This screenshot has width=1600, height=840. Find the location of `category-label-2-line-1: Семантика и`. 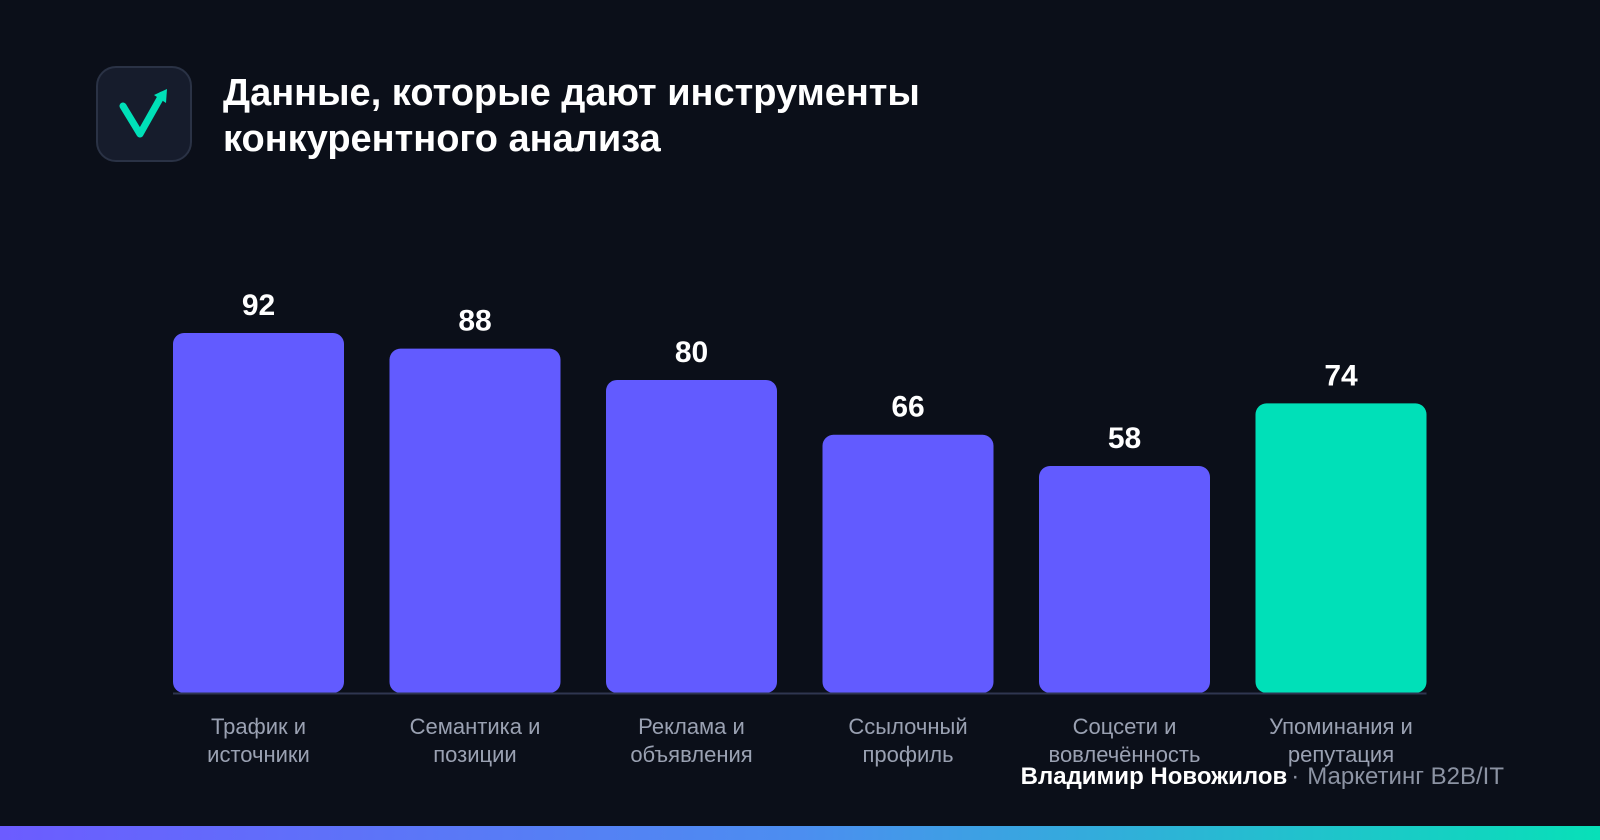

category-label-2-line-1: Семантика и is located at coordinates (475, 726).